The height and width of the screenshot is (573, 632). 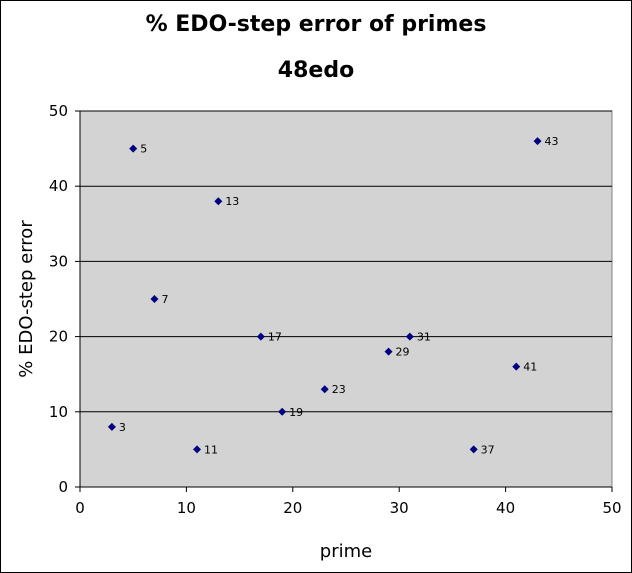 I want to click on x-tick-label: 0, so click(x=80, y=508).